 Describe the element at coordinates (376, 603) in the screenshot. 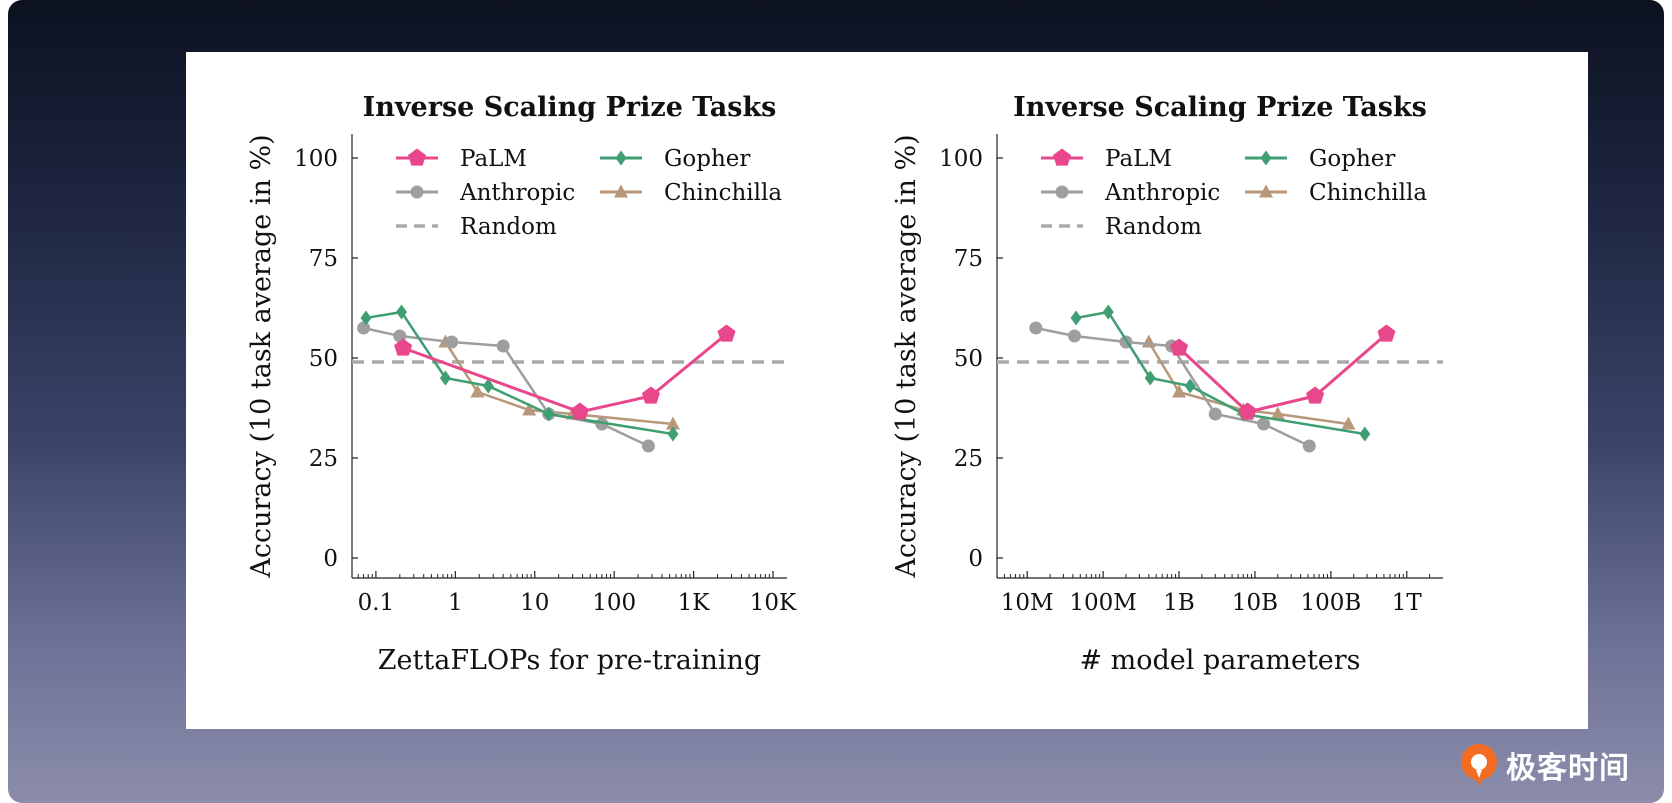

I see `x-tick-label: 0.1` at that location.